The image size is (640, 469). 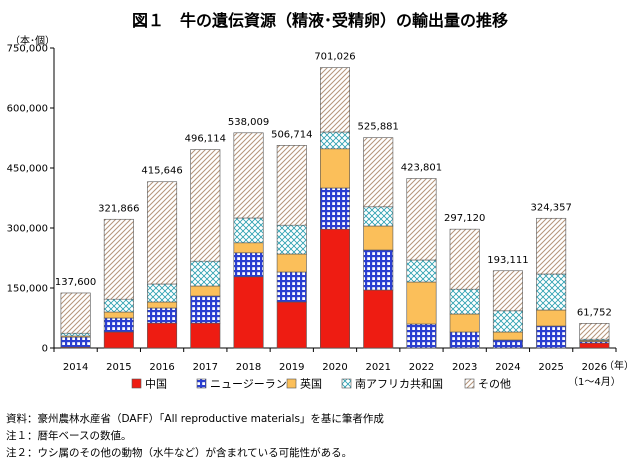 I want to click on total-label: 538,009, so click(x=248, y=122).